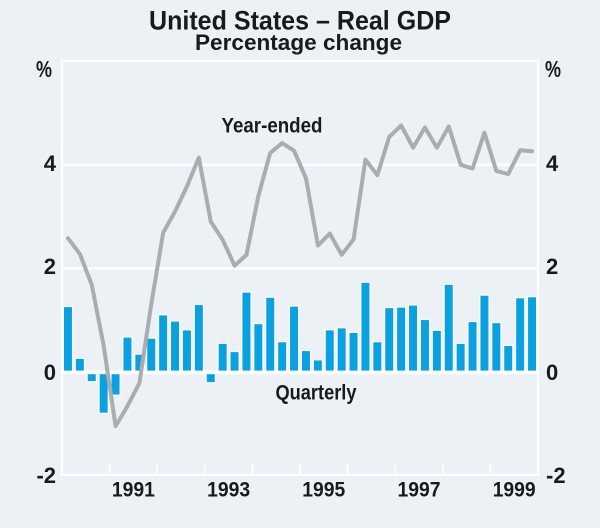 The height and width of the screenshot is (528, 600). I want to click on svg-text: 1991, so click(133, 490).